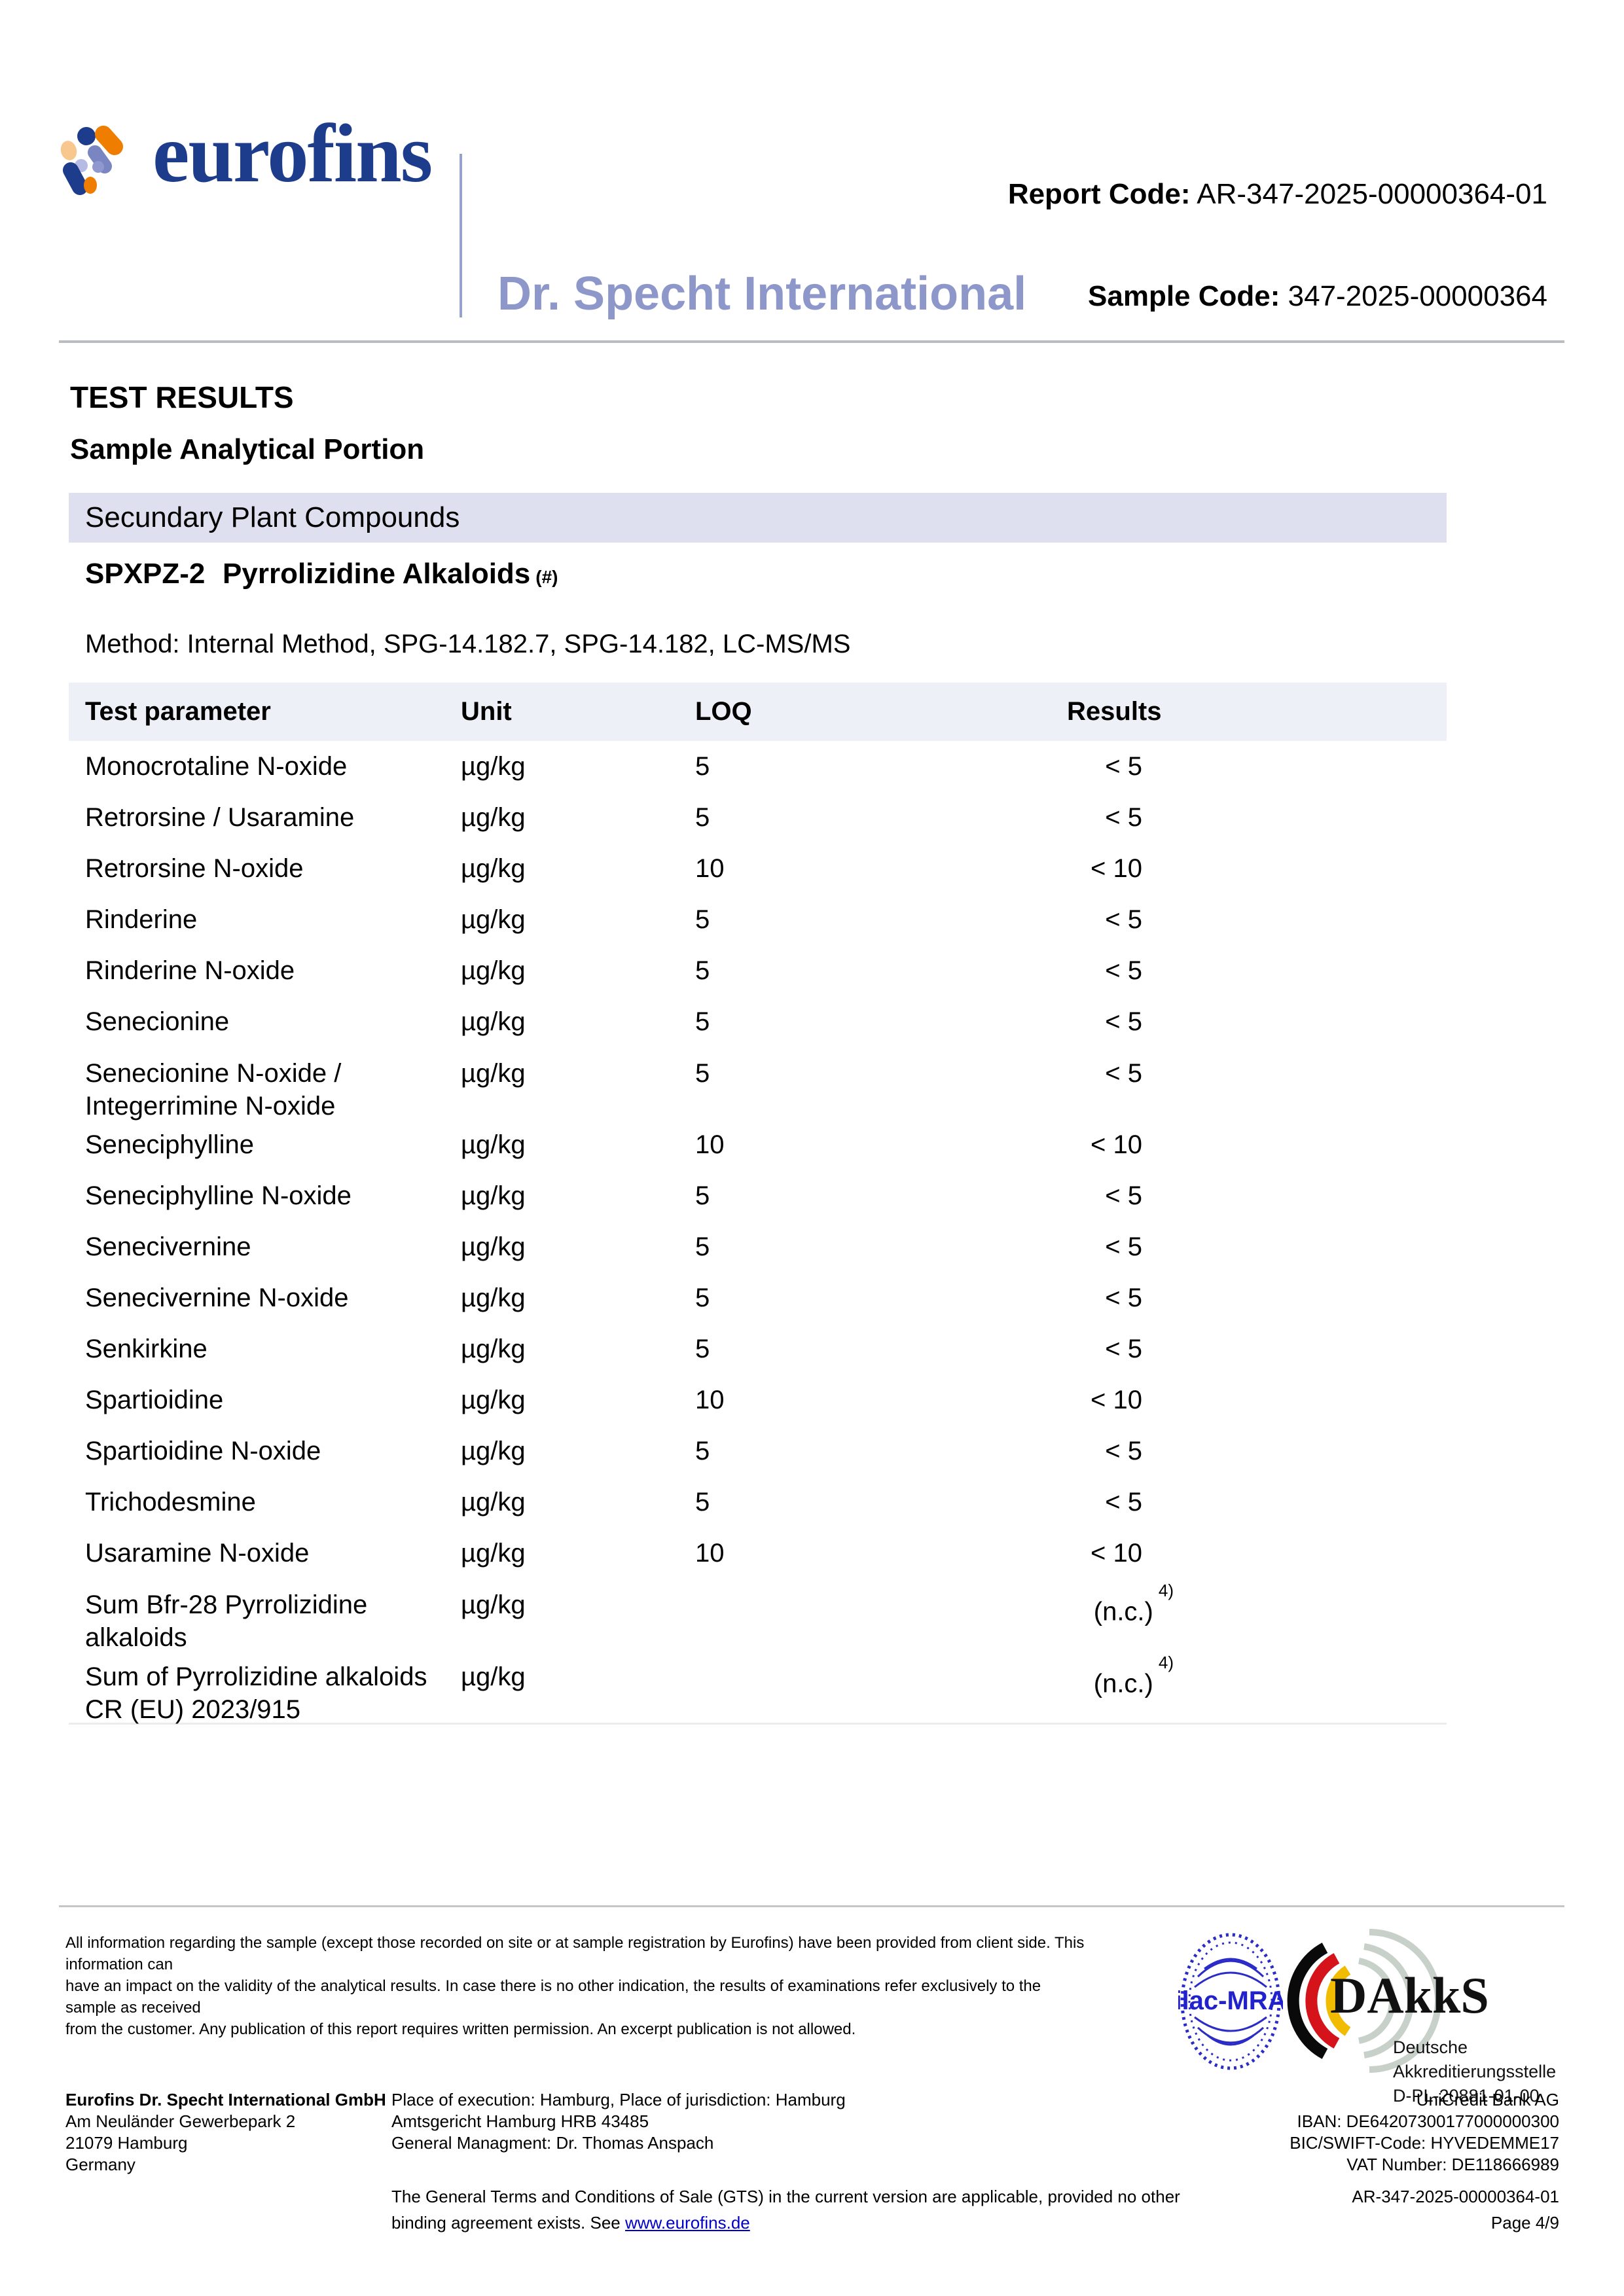 The width and height of the screenshot is (1624, 2296). What do you see at coordinates (1114, 711) in the screenshot?
I see `column-header-results: Results` at bounding box center [1114, 711].